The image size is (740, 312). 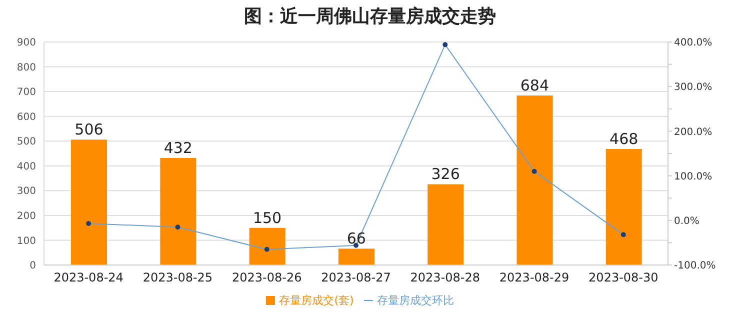 What do you see at coordinates (26, 241) in the screenshot?
I see `y-tick-label: 100` at bounding box center [26, 241].